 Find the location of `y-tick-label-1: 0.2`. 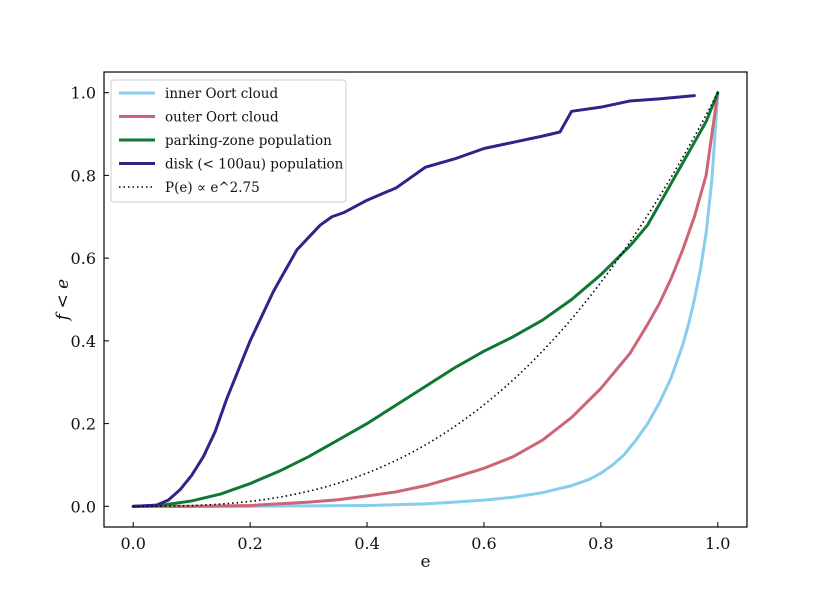

y-tick-label-1: 0.2 is located at coordinates (83, 424).